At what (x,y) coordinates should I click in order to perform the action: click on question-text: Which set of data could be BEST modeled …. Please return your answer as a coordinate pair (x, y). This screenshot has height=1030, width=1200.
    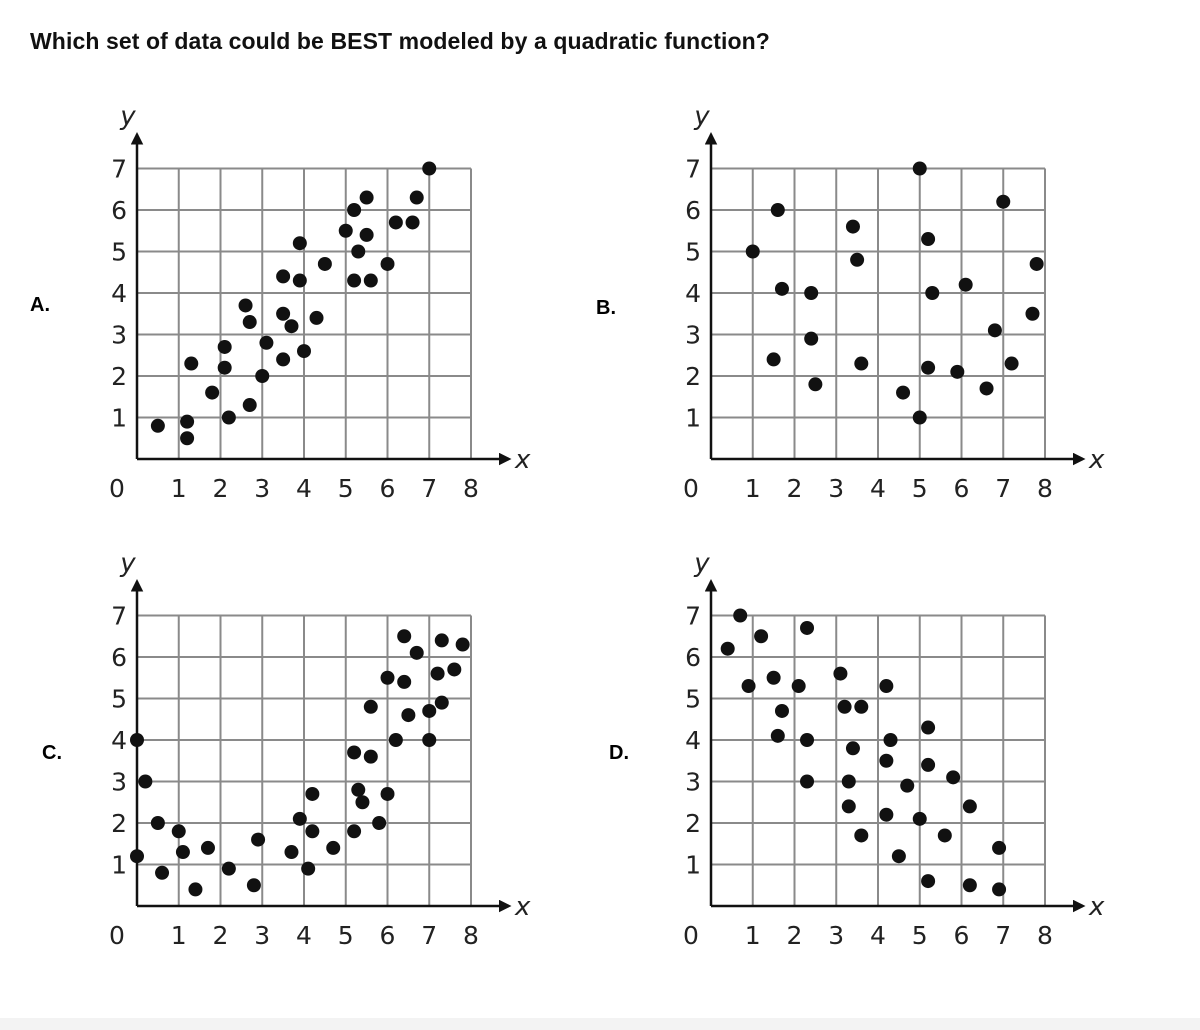
    Looking at the image, I should click on (400, 41).